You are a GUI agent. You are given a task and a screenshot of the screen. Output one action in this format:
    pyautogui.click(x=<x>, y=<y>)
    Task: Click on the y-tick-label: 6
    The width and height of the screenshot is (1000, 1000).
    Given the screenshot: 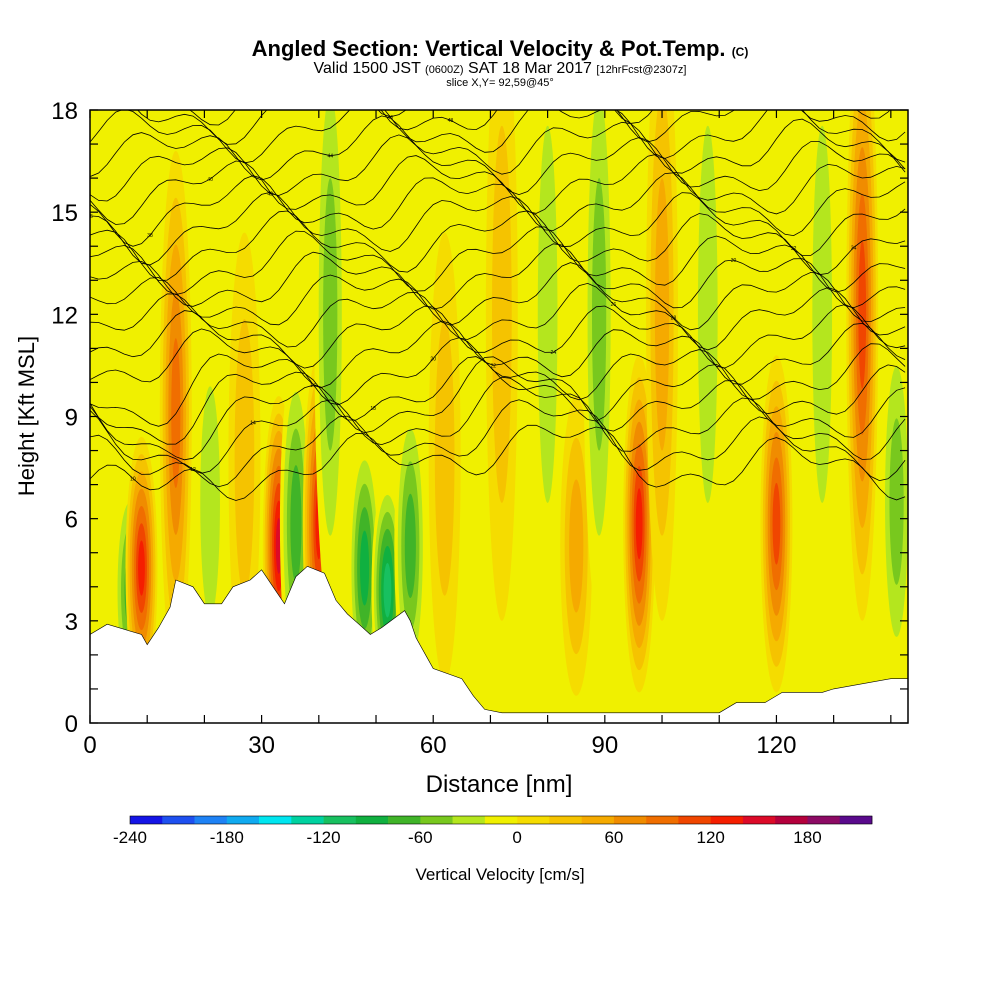 What is the action you would take?
    pyautogui.click(x=71, y=520)
    